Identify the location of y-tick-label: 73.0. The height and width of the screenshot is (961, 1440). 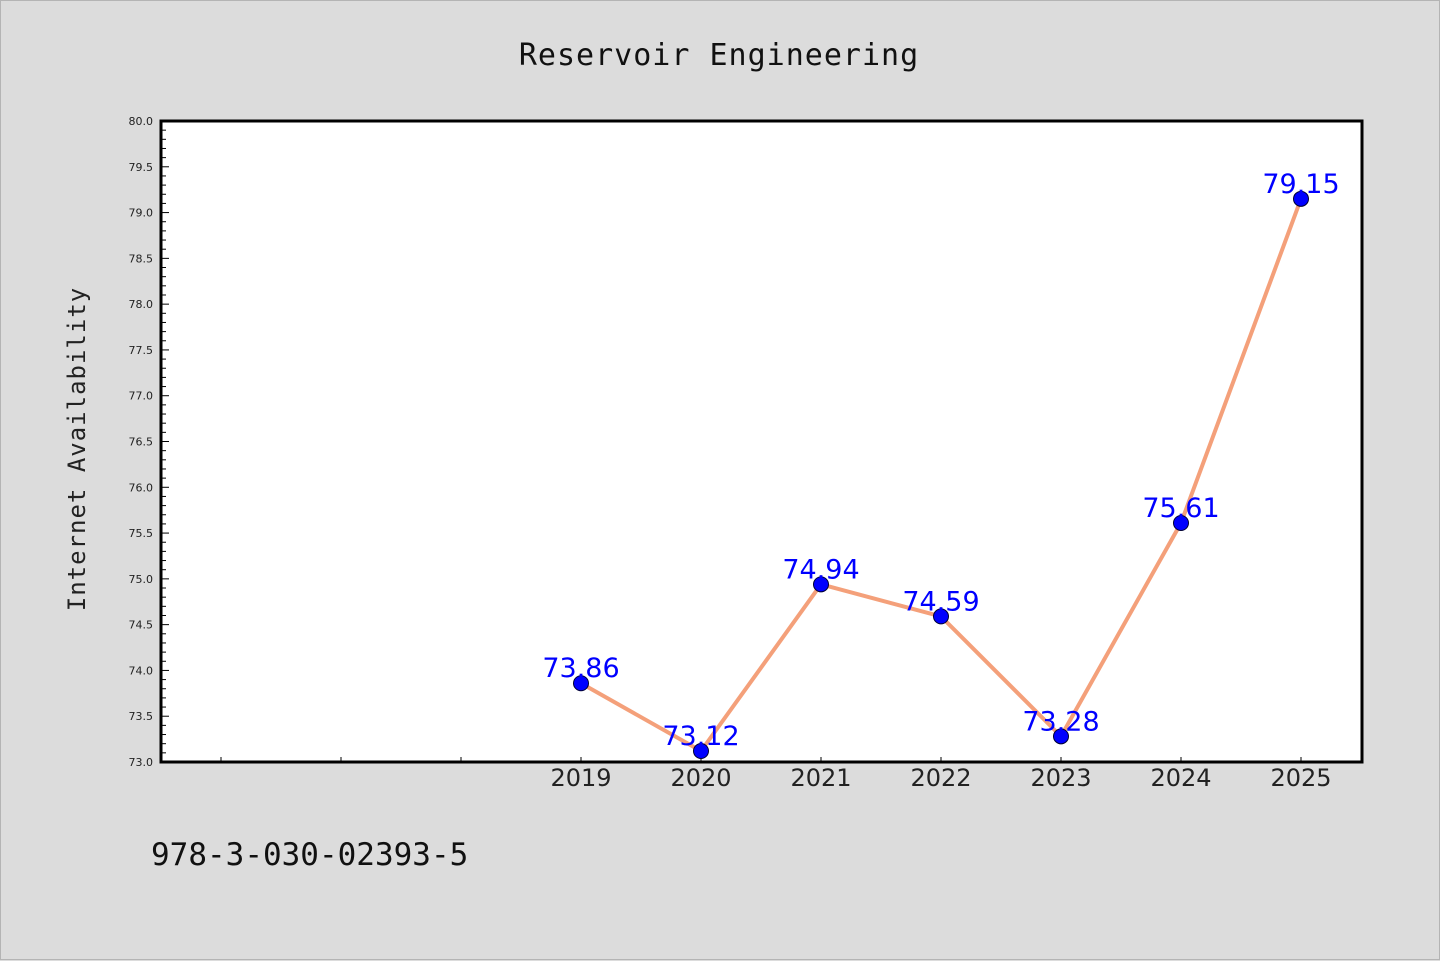
(141, 762).